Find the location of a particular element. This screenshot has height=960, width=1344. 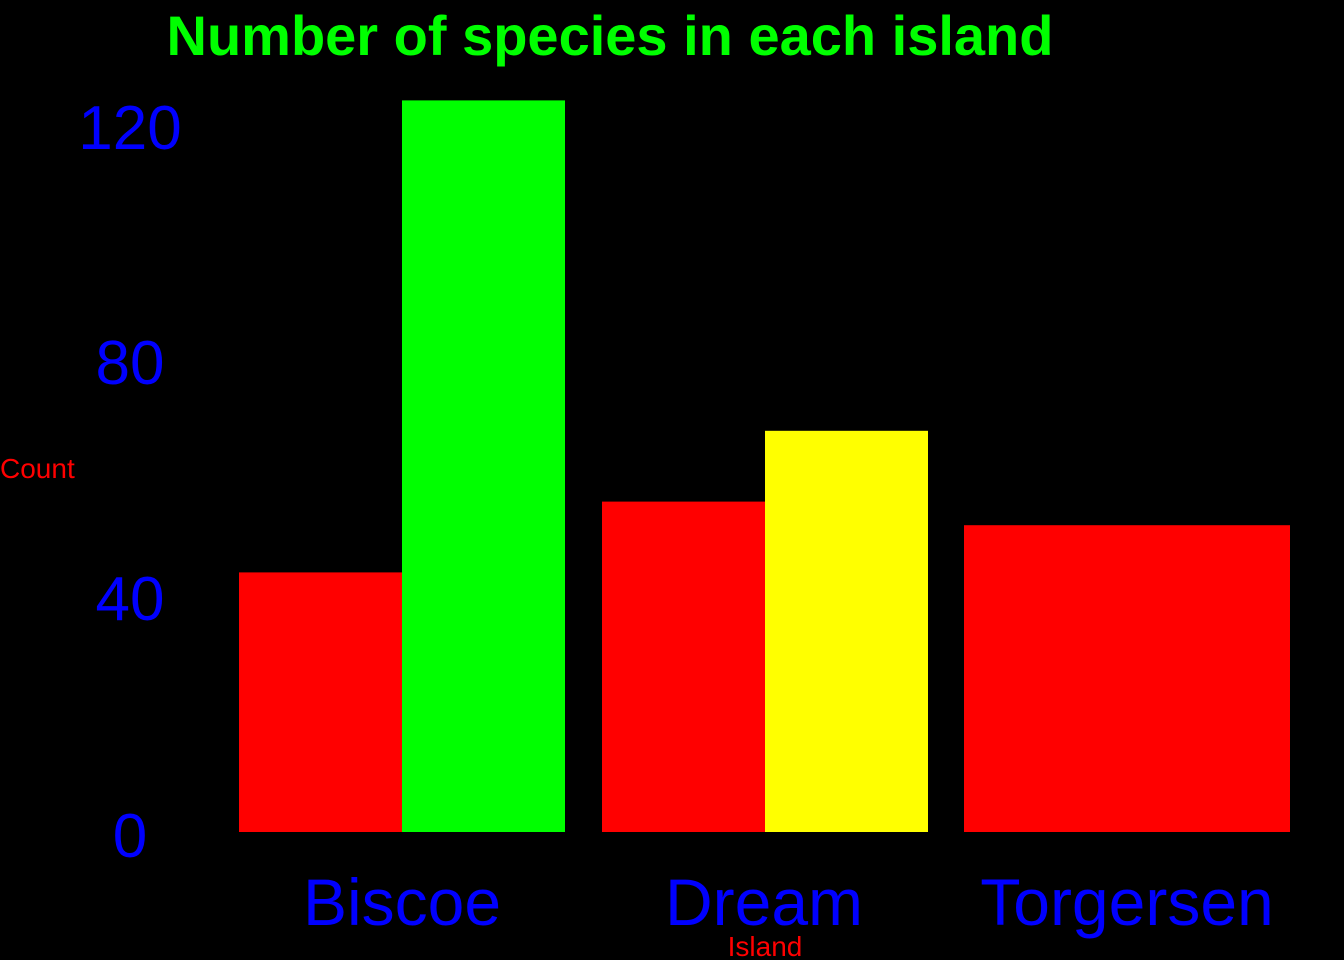

y-tick-label-120: 120 is located at coordinates (129, 128).